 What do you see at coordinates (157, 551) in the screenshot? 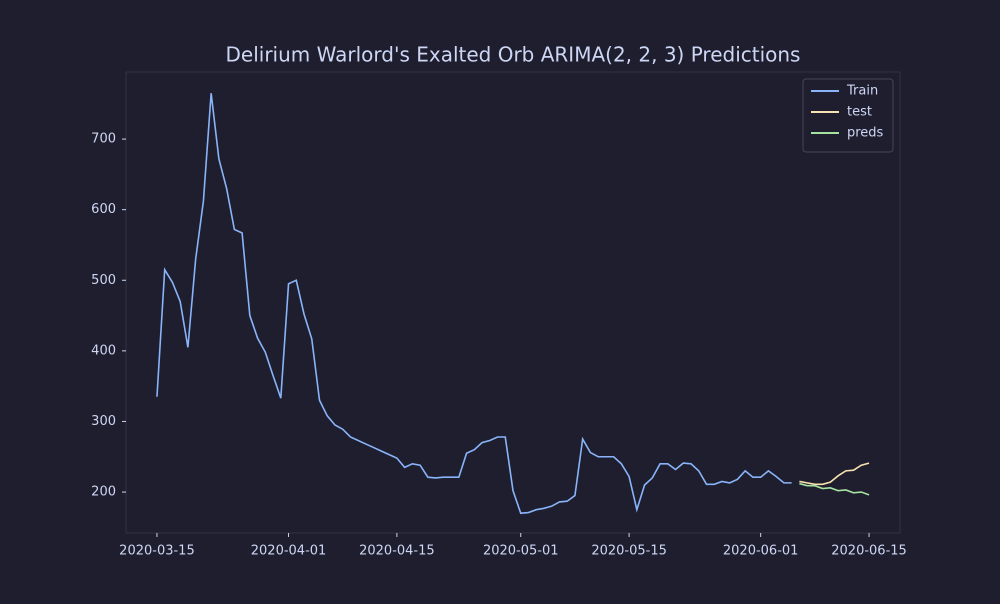
I see `x-tick-label: 2020-03-15` at bounding box center [157, 551].